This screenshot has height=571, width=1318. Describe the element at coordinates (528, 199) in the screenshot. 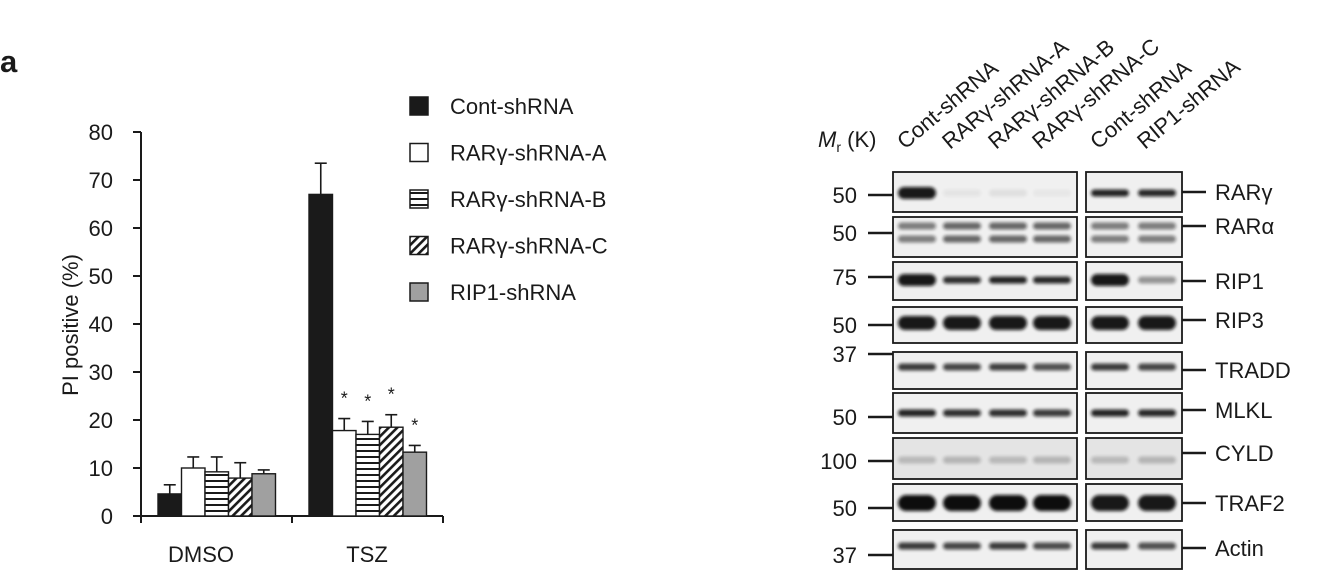

I see `legend-label: RARγ-shRNA-B` at that location.